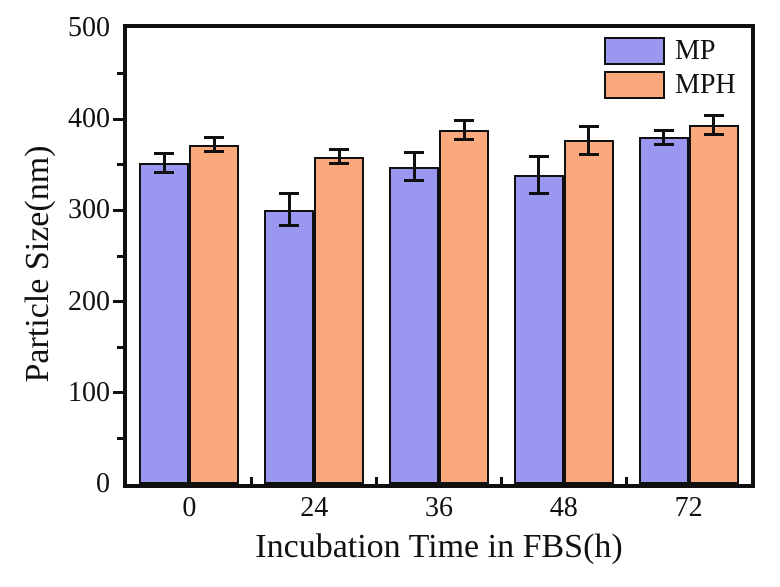 The width and height of the screenshot is (780, 587). Describe the element at coordinates (103, 483) in the screenshot. I see `y-tick-label: 0` at that location.